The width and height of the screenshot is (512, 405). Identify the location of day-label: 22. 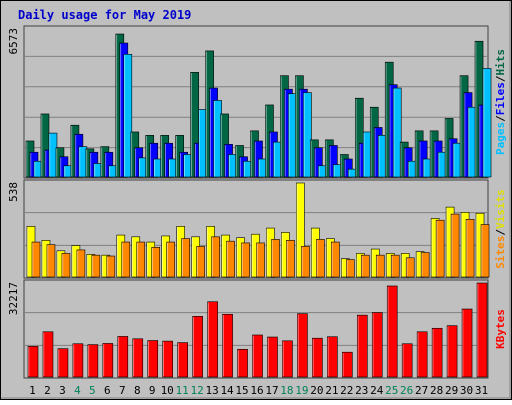
(346, 390).